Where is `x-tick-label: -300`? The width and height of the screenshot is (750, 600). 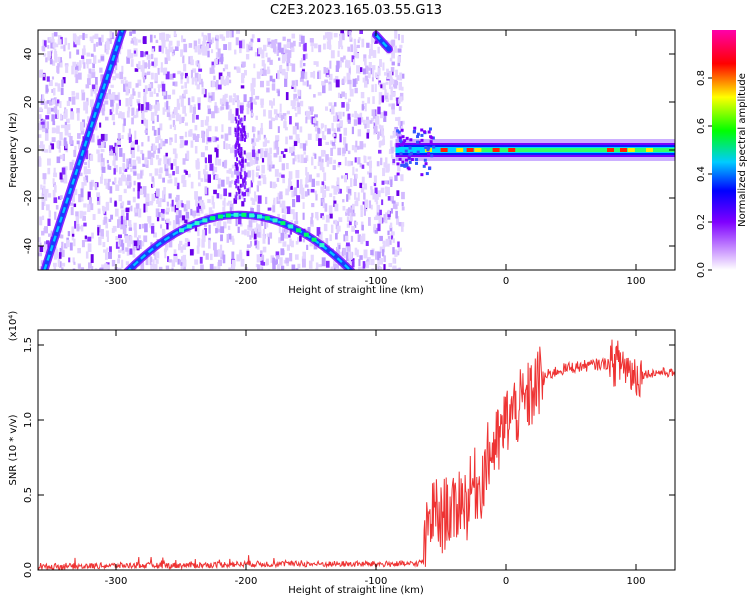 x-tick-label: -300 is located at coordinates (116, 281).